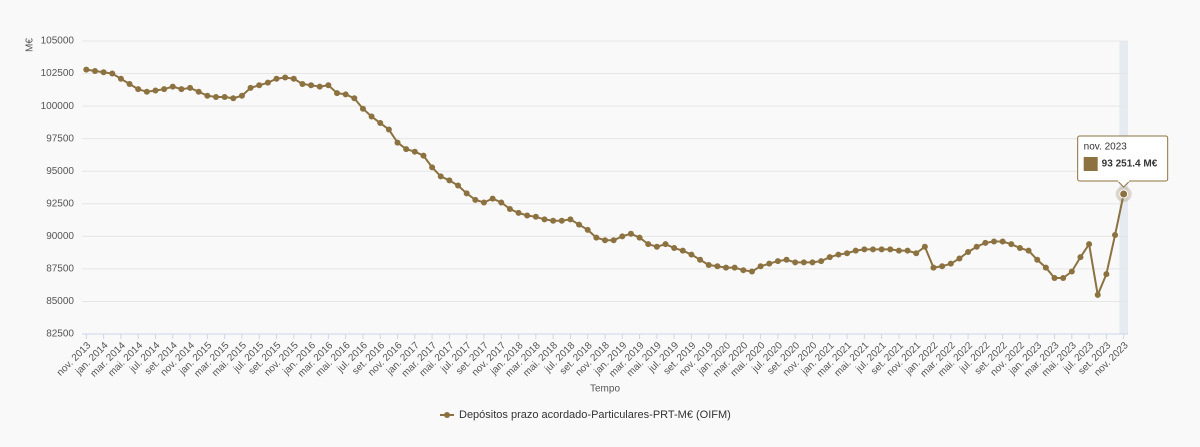 The height and width of the screenshot is (447, 1200). What do you see at coordinates (1090, 163) in the screenshot?
I see `tooltip-swatch` at bounding box center [1090, 163].